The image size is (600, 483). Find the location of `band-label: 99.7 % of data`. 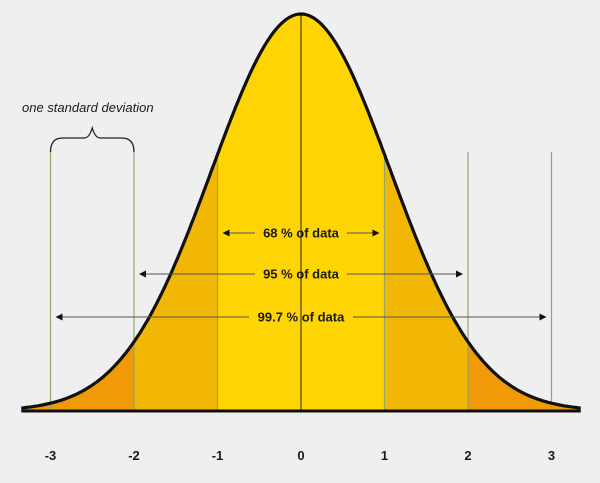

band-label: 99.7 % of data is located at coordinates (301, 317).